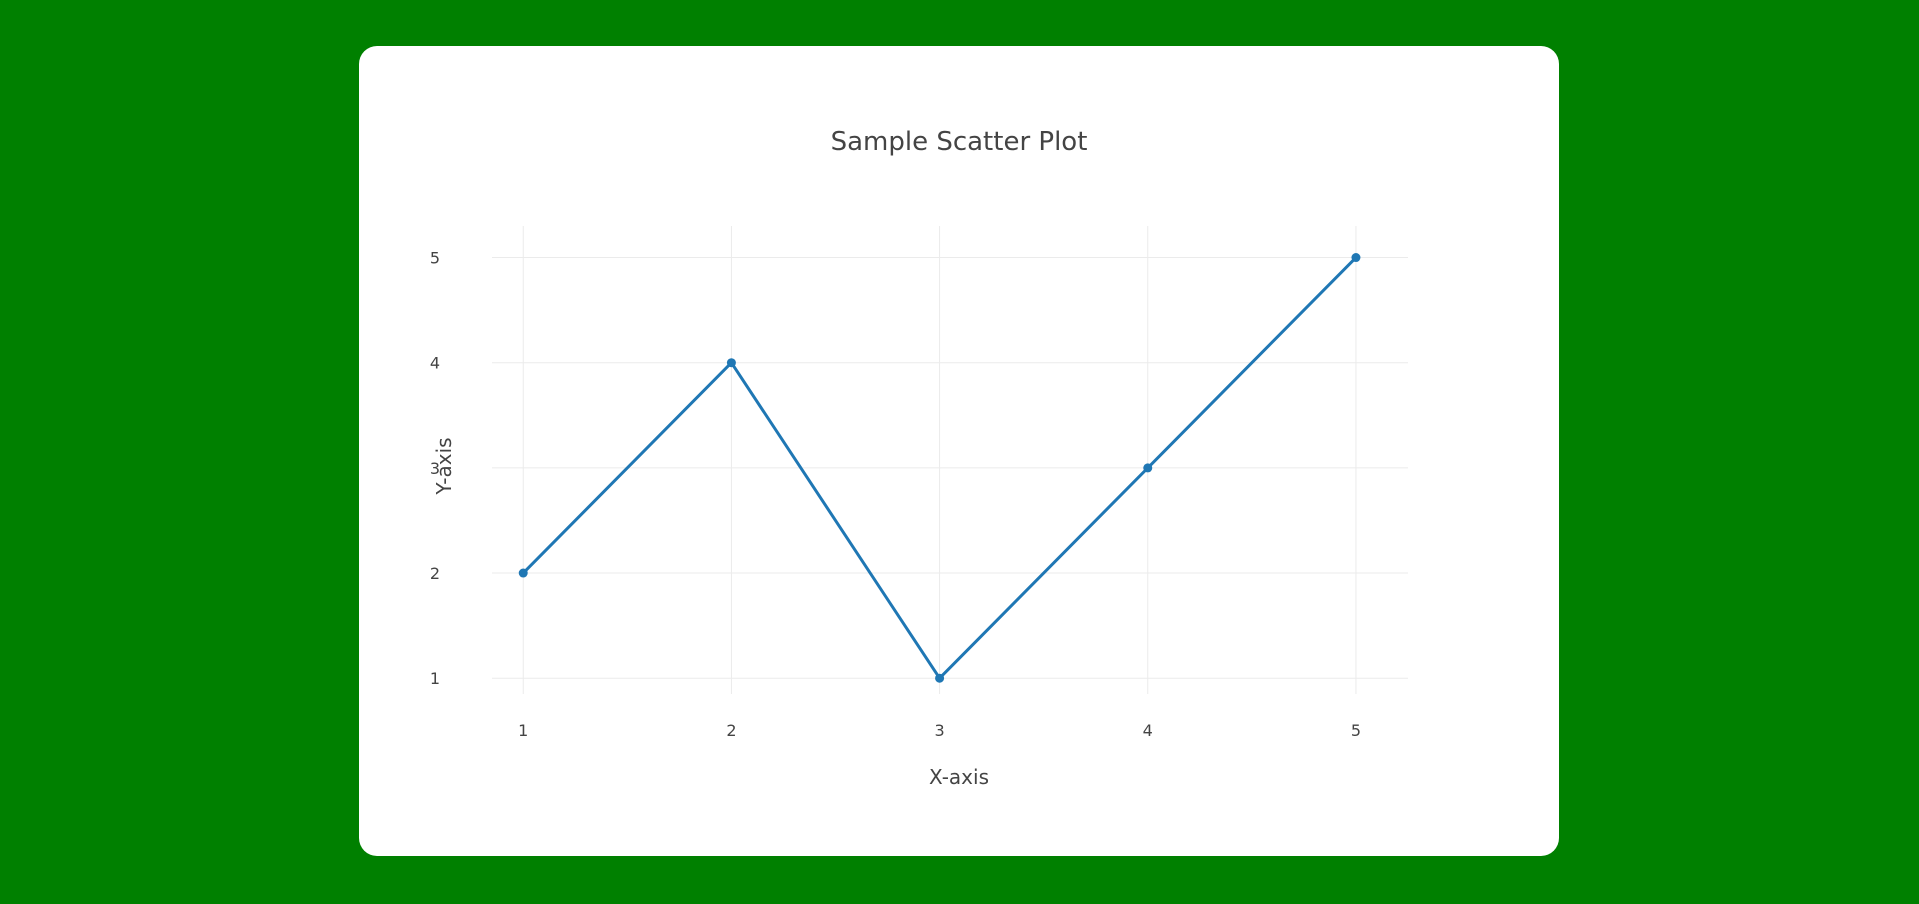 The width and height of the screenshot is (1919, 904). I want to click on y-tick-labels: 1 2 3 4 5, so click(435, 469).